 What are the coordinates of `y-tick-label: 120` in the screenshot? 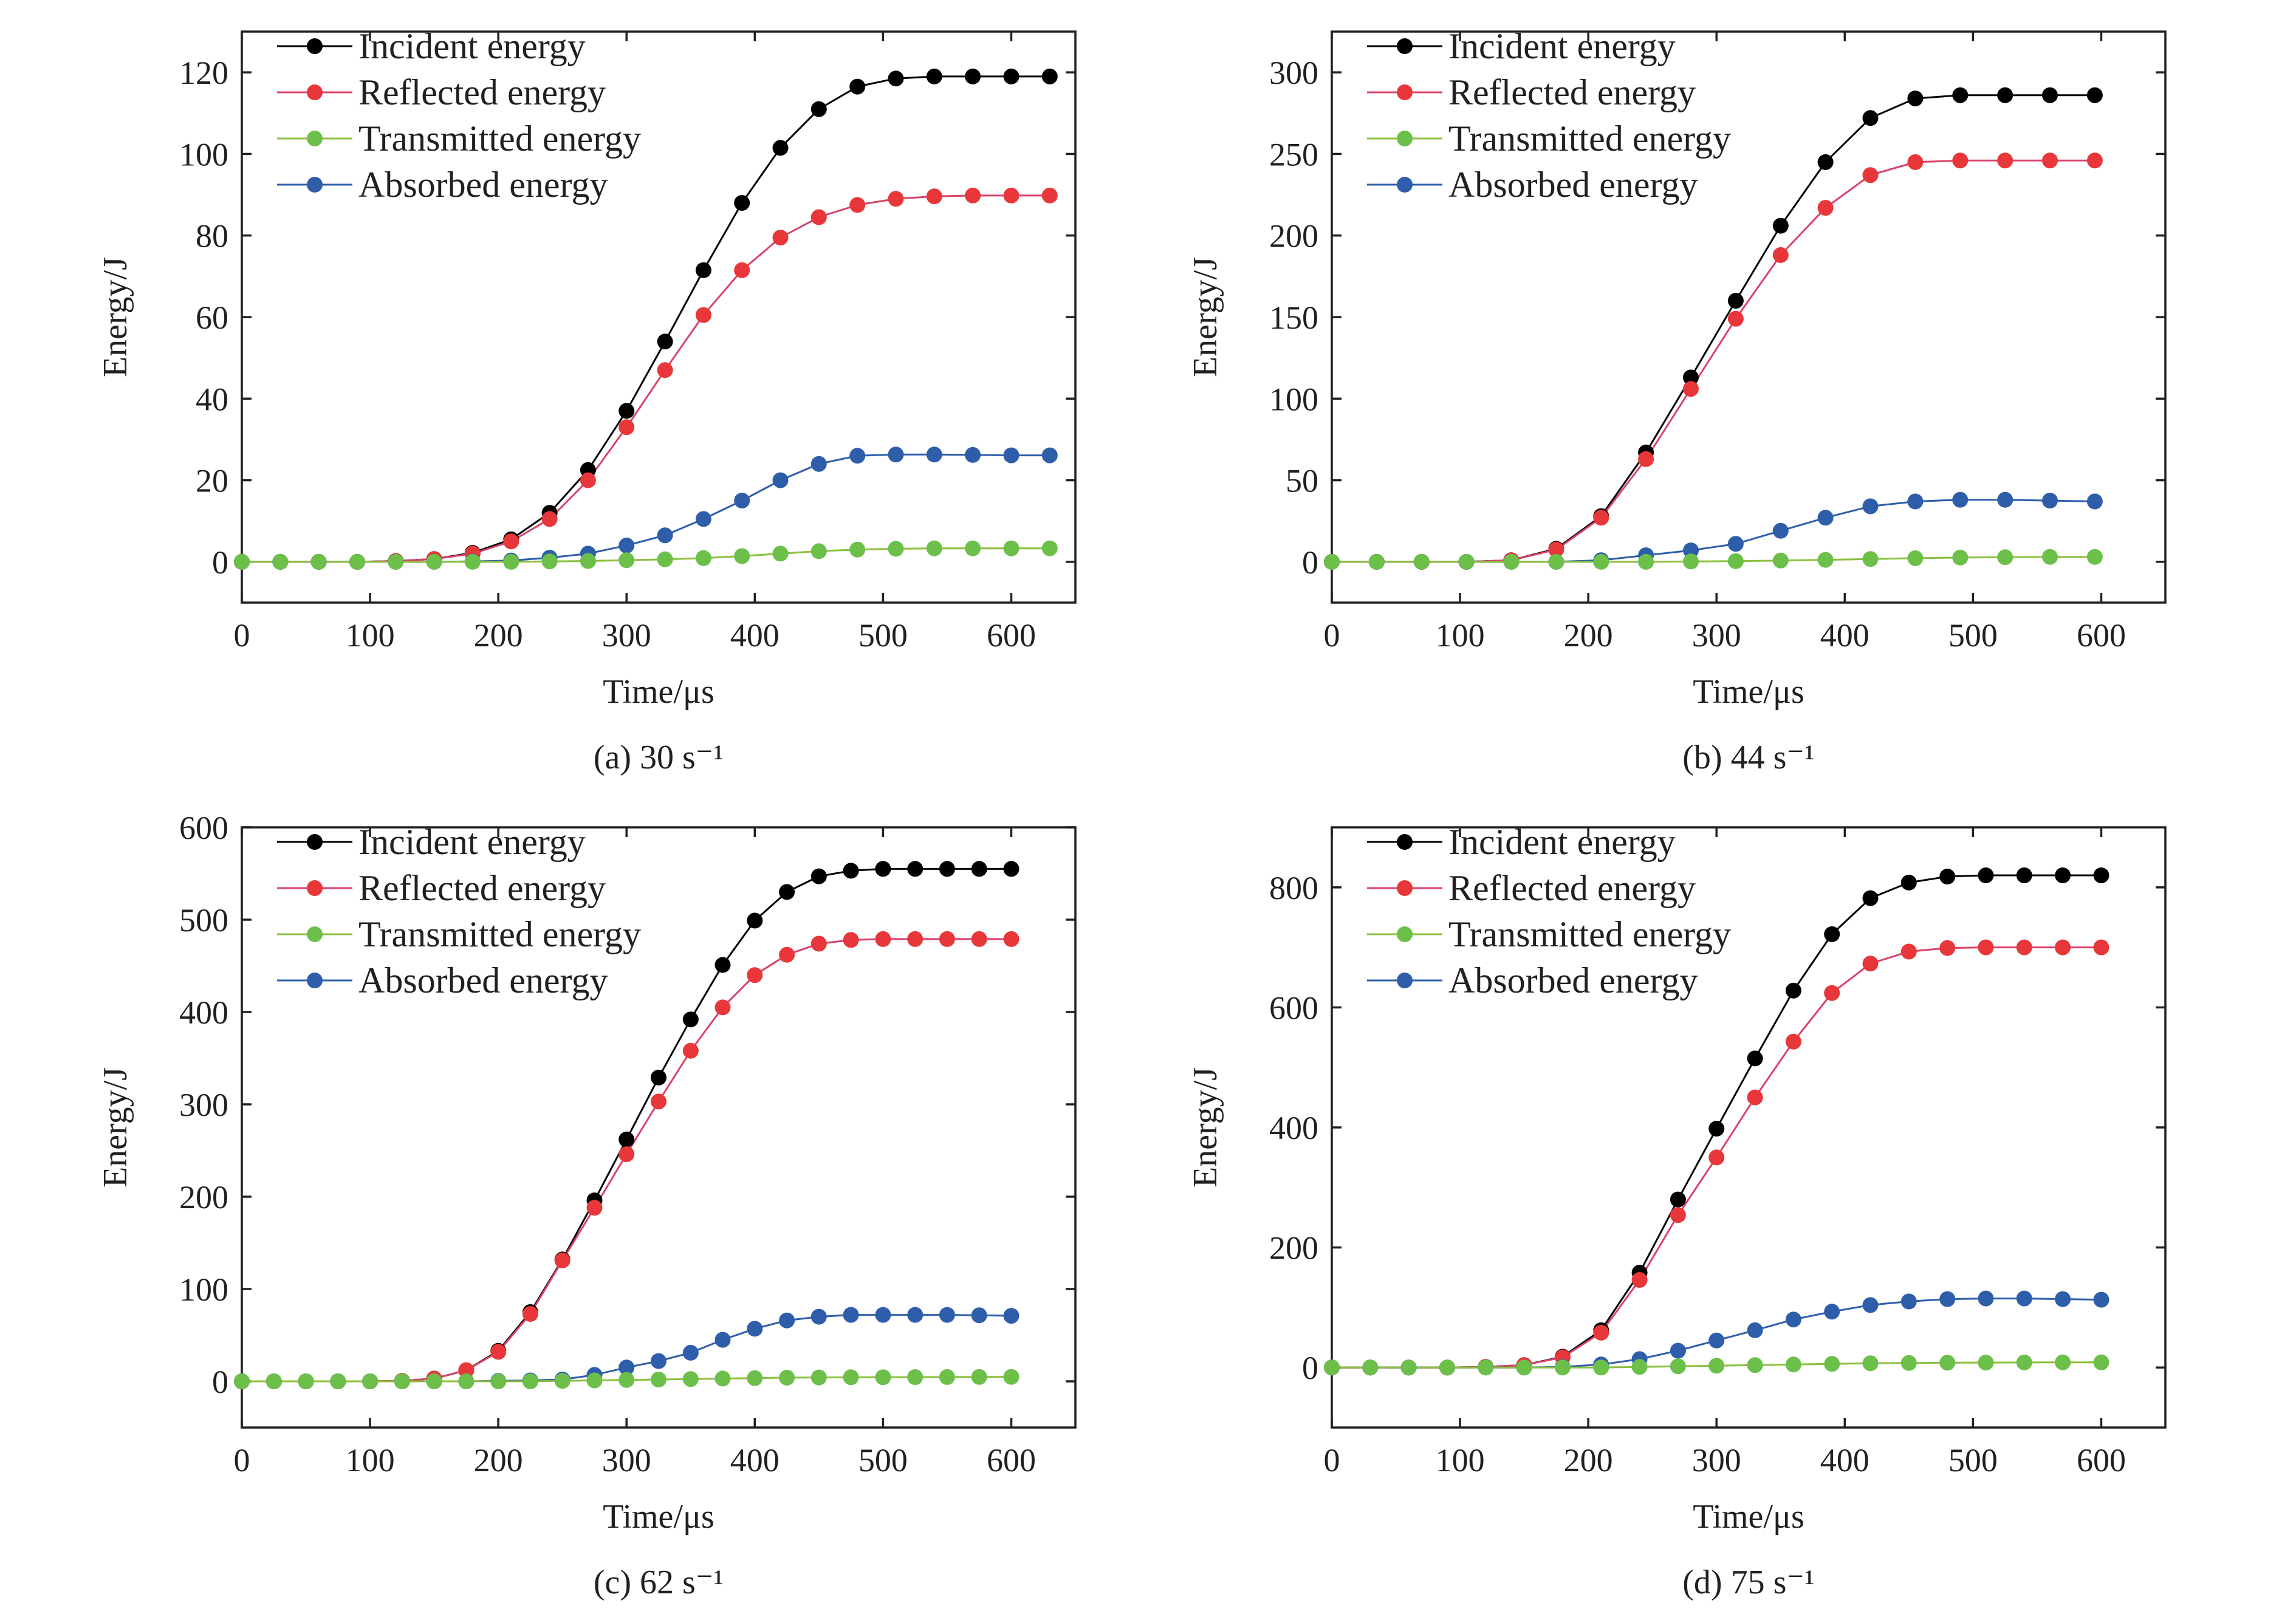 It's located at (203, 73).